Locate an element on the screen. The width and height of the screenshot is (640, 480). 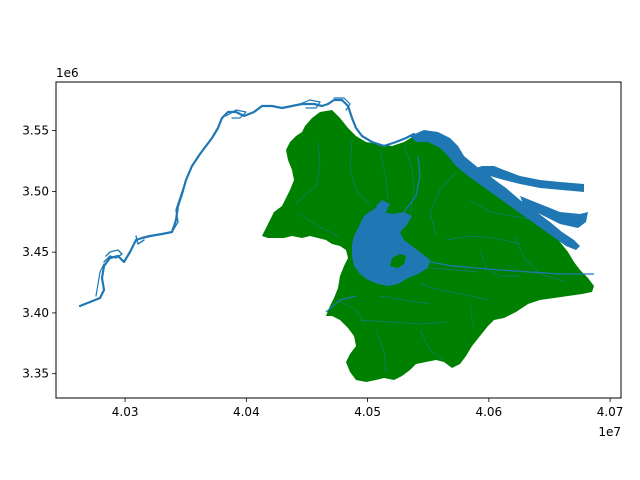
y-tick-label: 3.40 is located at coordinates (35, 313).